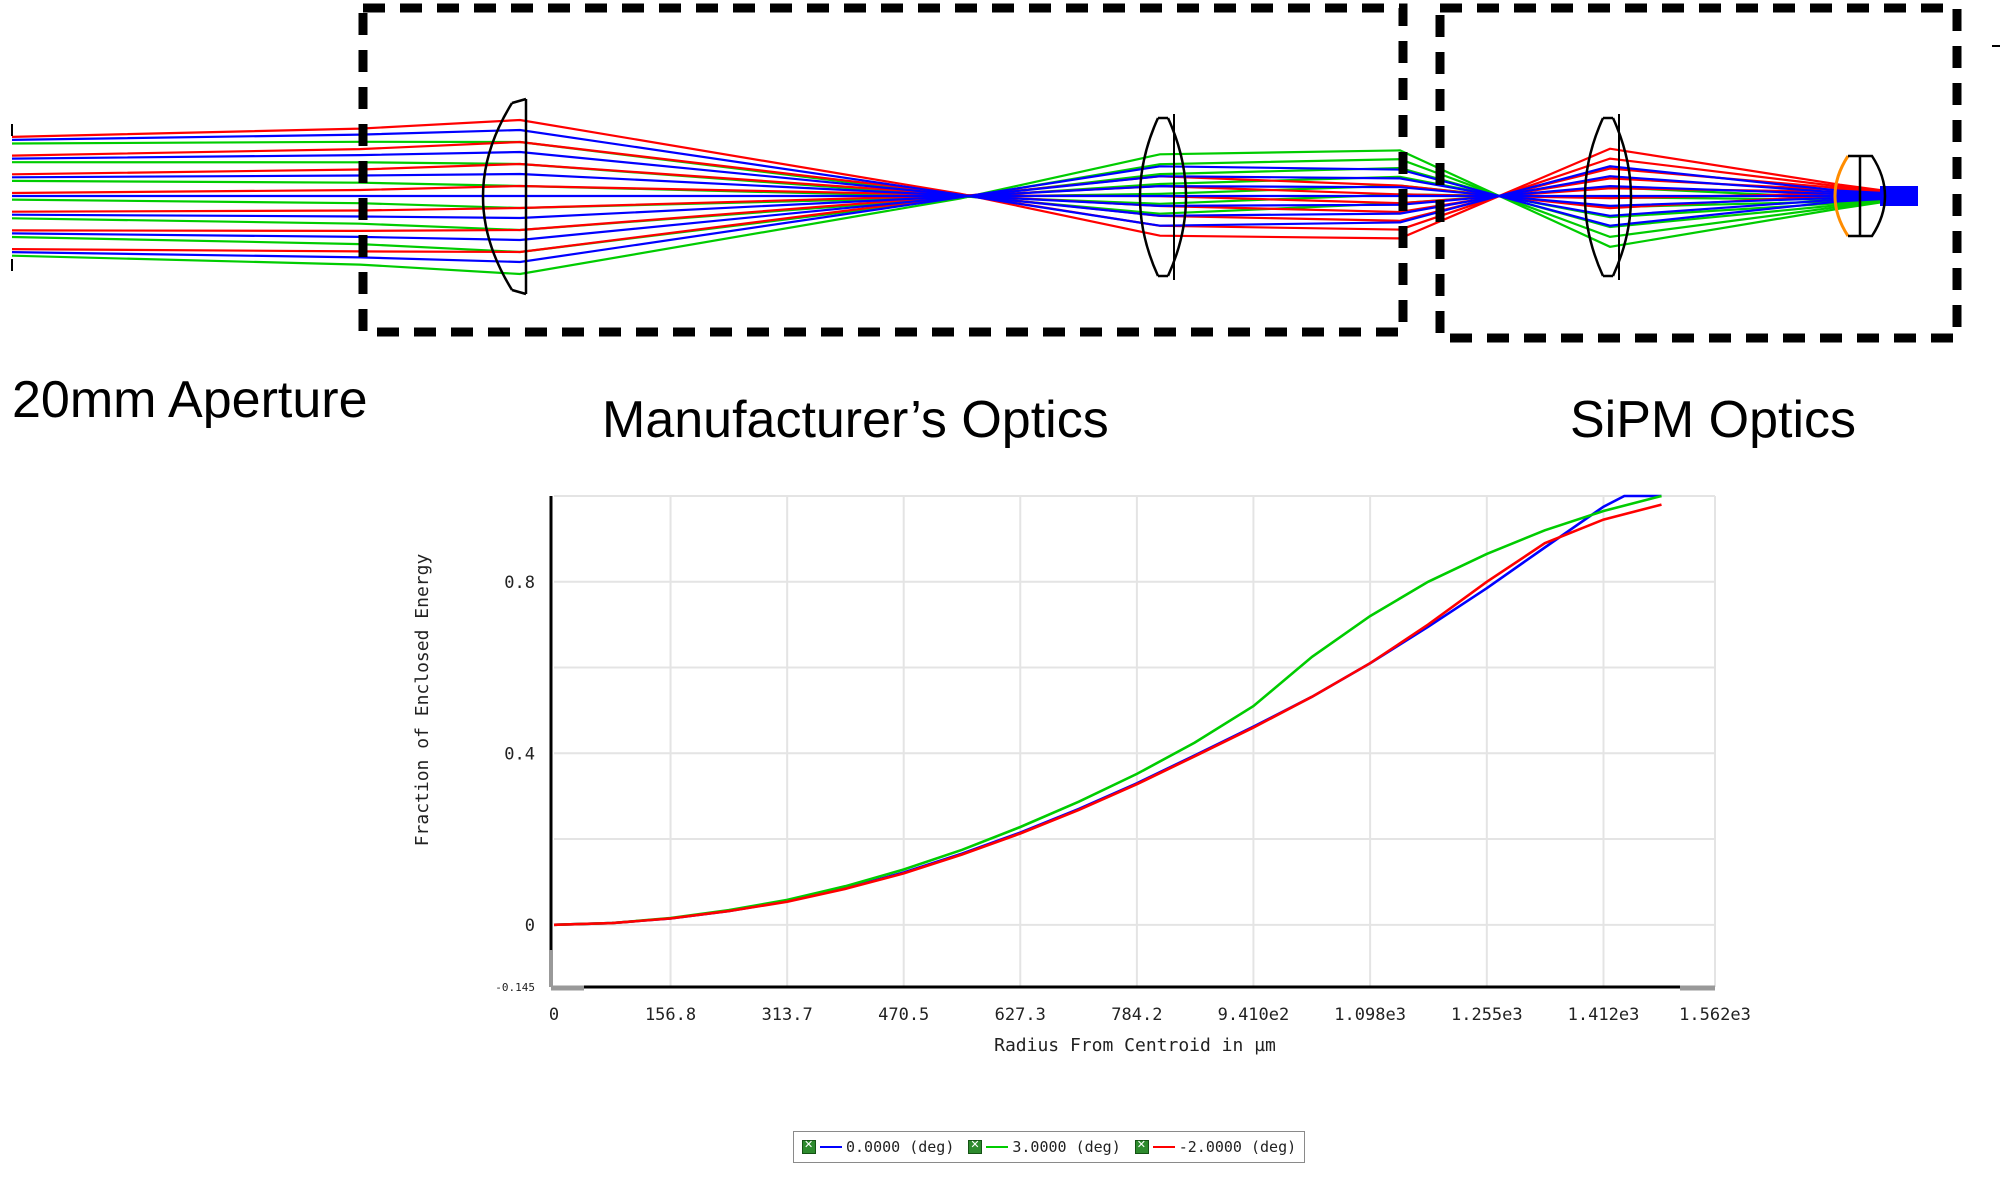 The image size is (2000, 1177). What do you see at coordinates (1713, 420) in the screenshot?
I see `caption-sipm-optics: SiPM Optics` at bounding box center [1713, 420].